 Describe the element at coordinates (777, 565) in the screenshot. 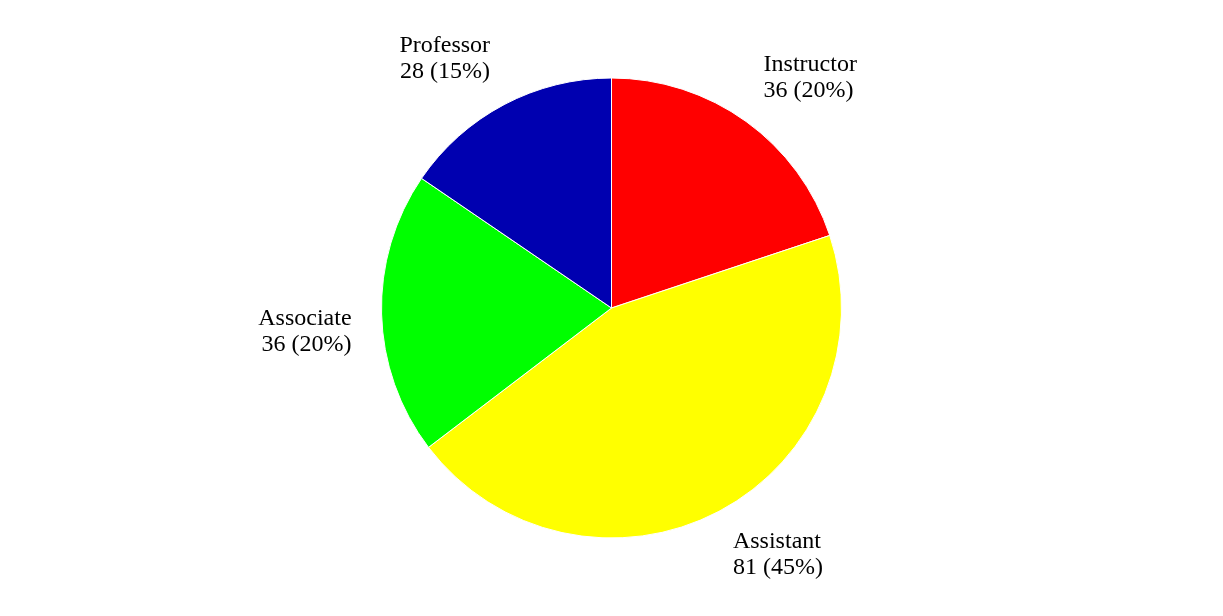

I see `data-label: 81 (45%)` at that location.